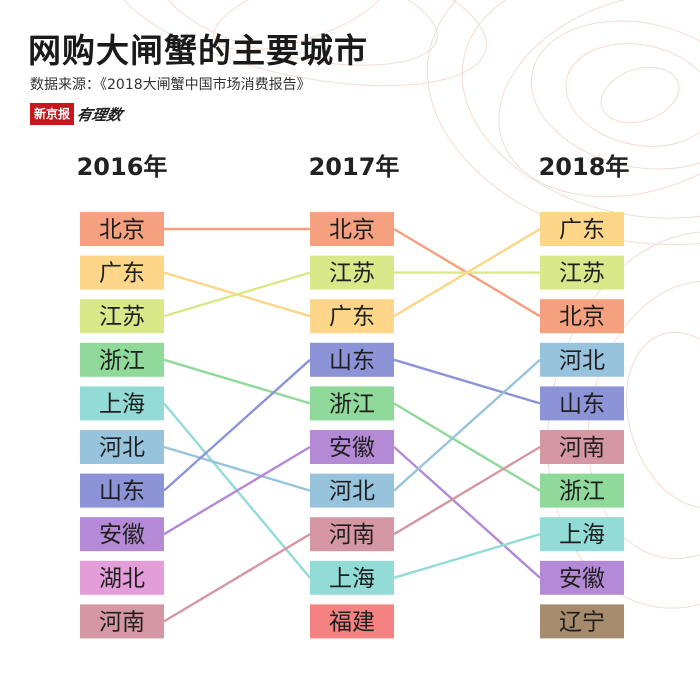  I want to click on year-label-2017: 2017年, so click(354, 167).